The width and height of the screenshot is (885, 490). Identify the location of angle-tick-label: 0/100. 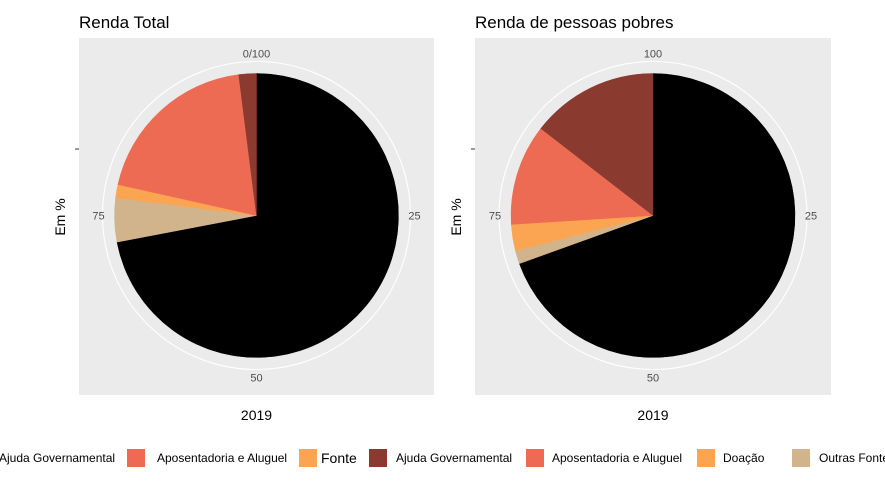
(257, 55).